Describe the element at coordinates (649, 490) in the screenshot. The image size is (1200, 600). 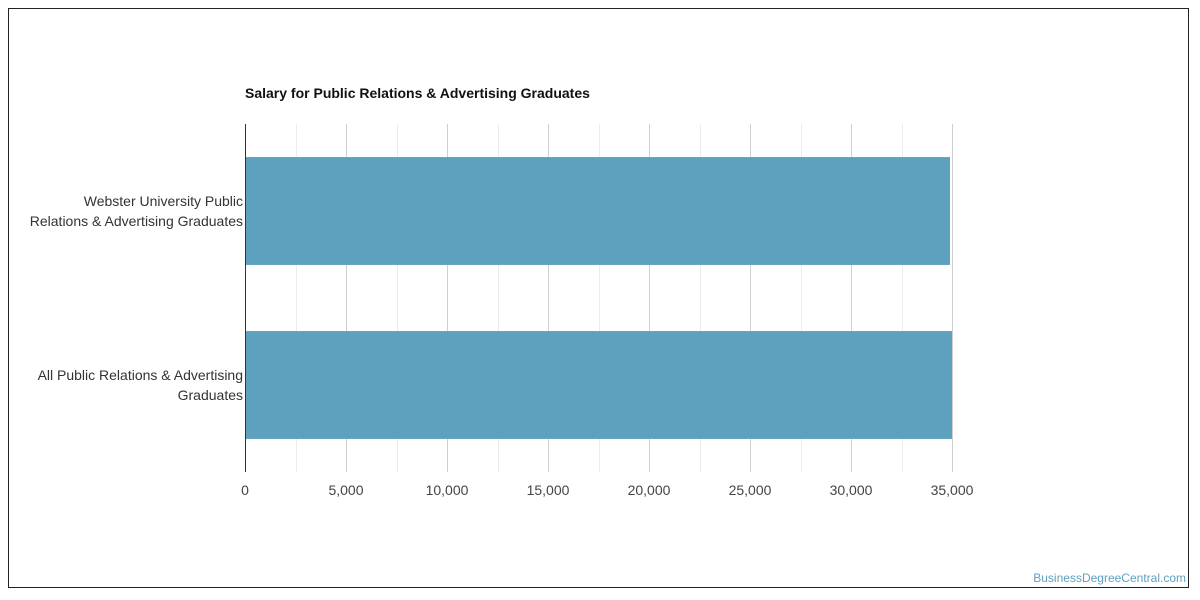
I see `x-tick-label: 20,000` at that location.